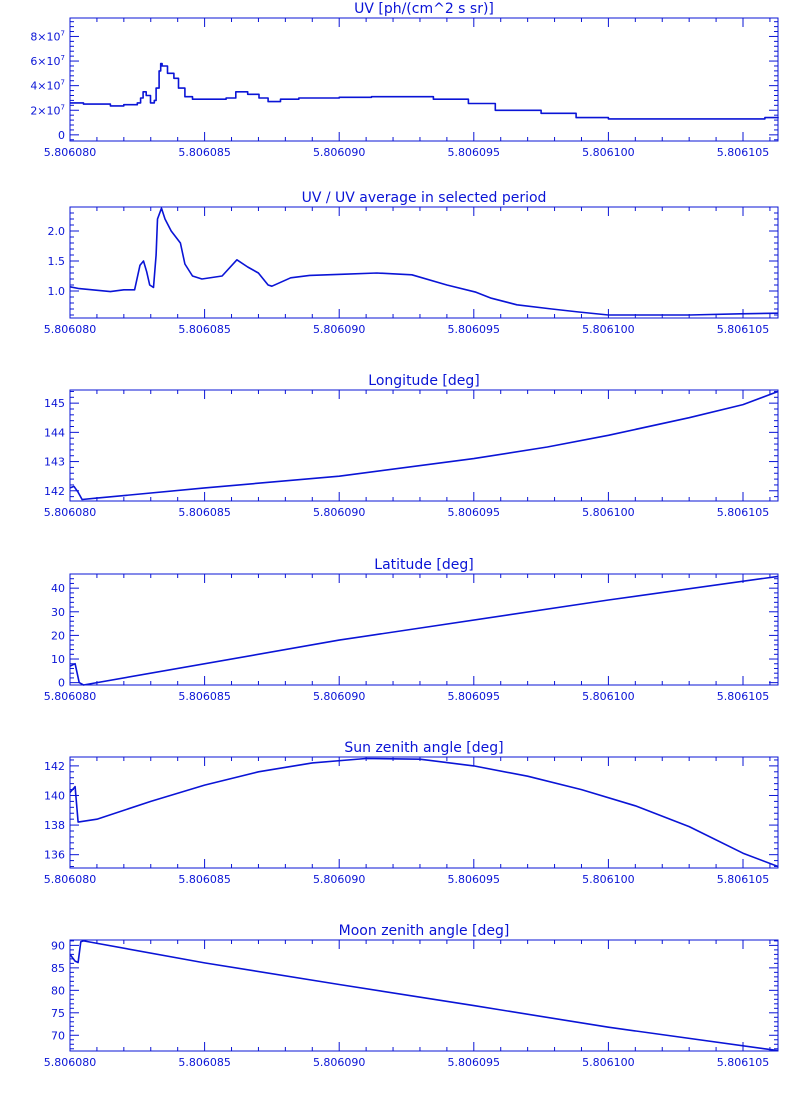 Image resolution: width=800 pixels, height=1100 pixels. What do you see at coordinates (58, 659) in the screenshot?
I see `y-tick-label: 10` at bounding box center [58, 659].